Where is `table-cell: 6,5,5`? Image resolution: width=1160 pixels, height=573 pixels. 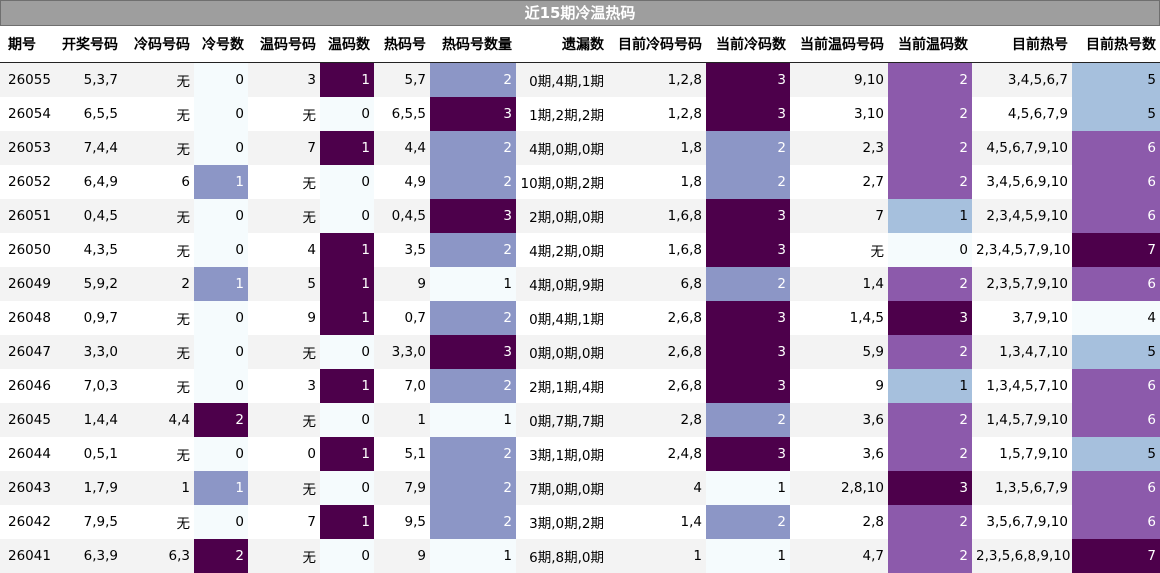
table-cell: 6,5,5 is located at coordinates (402, 114).